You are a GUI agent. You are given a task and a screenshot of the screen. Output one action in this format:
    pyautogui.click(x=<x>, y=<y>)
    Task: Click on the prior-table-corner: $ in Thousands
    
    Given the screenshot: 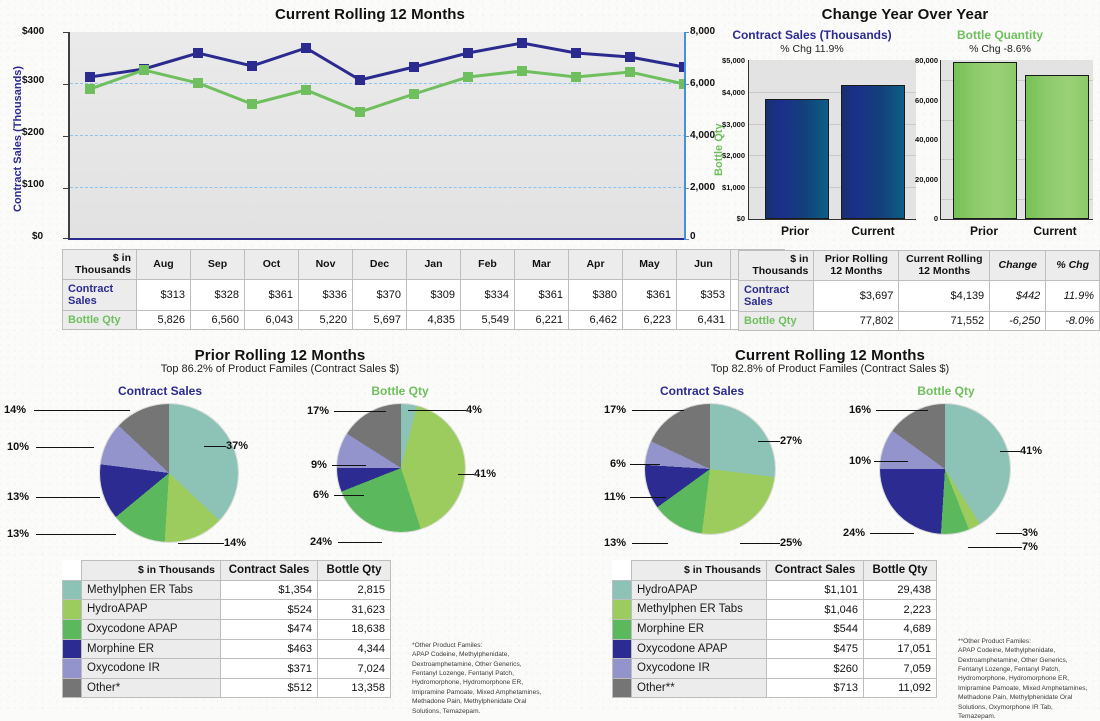 What is the action you would take?
    pyautogui.click(x=151, y=570)
    